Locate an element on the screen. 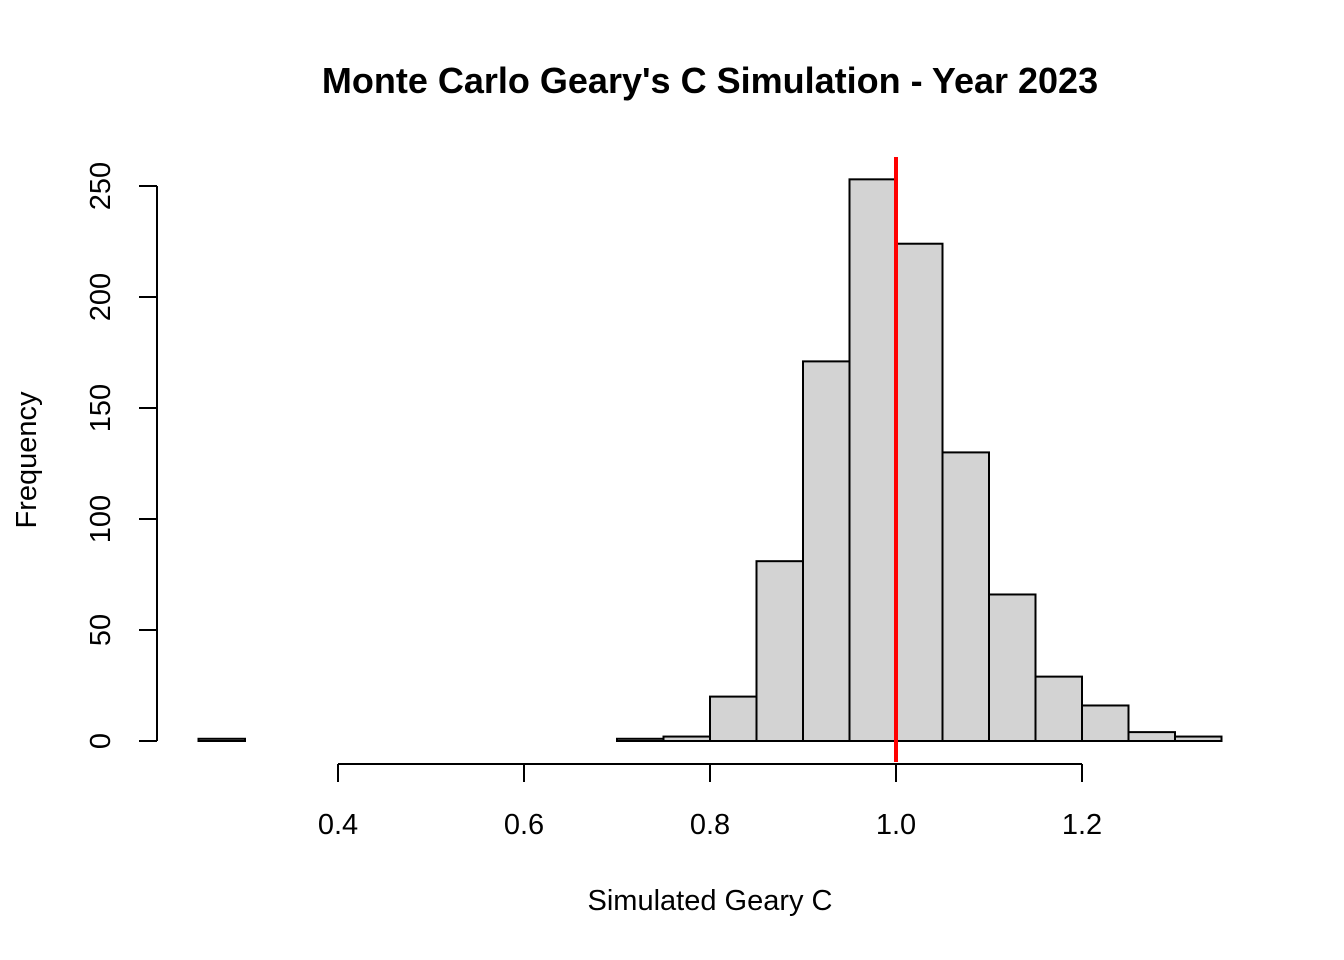 The height and width of the screenshot is (960, 1344). x-tick-label: 1.0 is located at coordinates (896, 825).